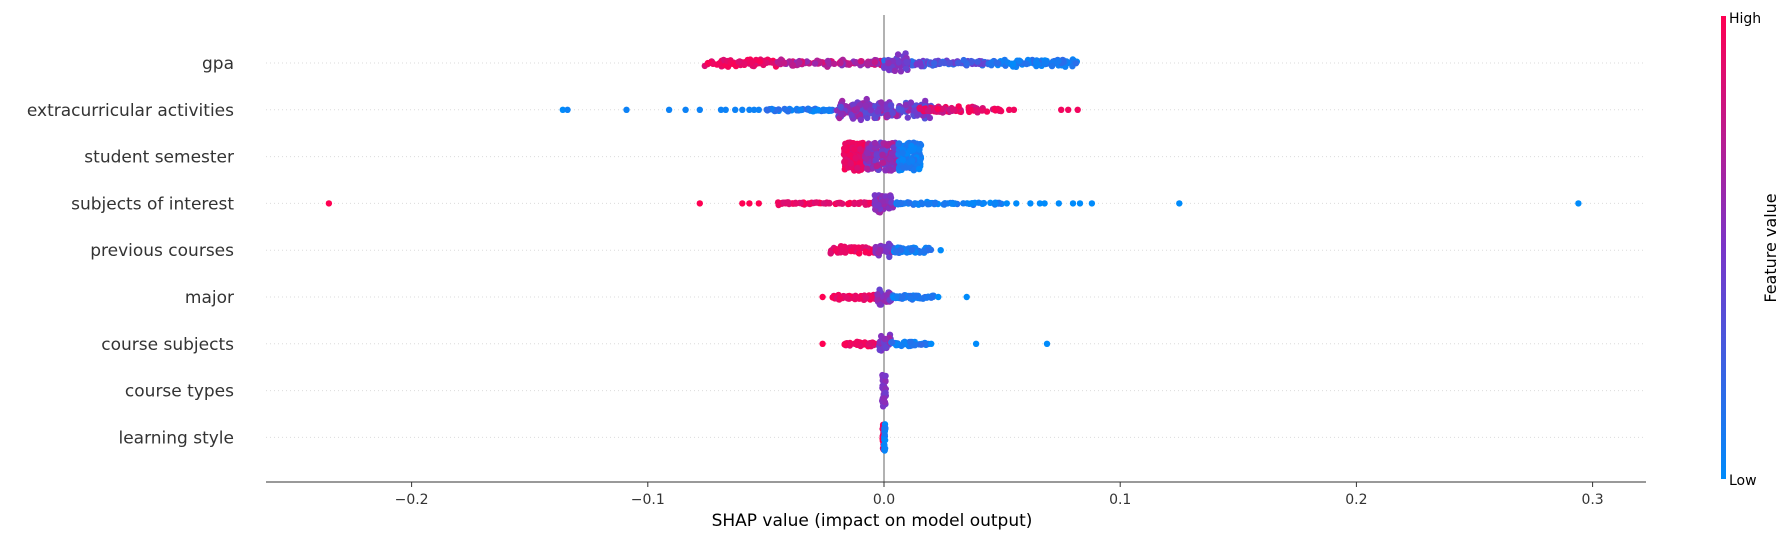  Describe the element at coordinates (1723, 247) in the screenshot. I see `colorbar-gradient` at that location.